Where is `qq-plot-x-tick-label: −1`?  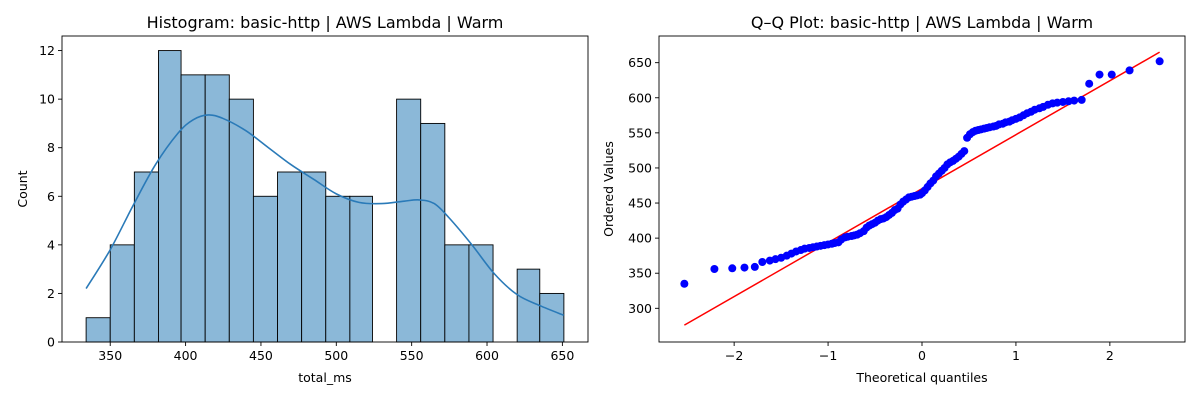
qq-plot-x-tick-label: −1 is located at coordinates (828, 355).